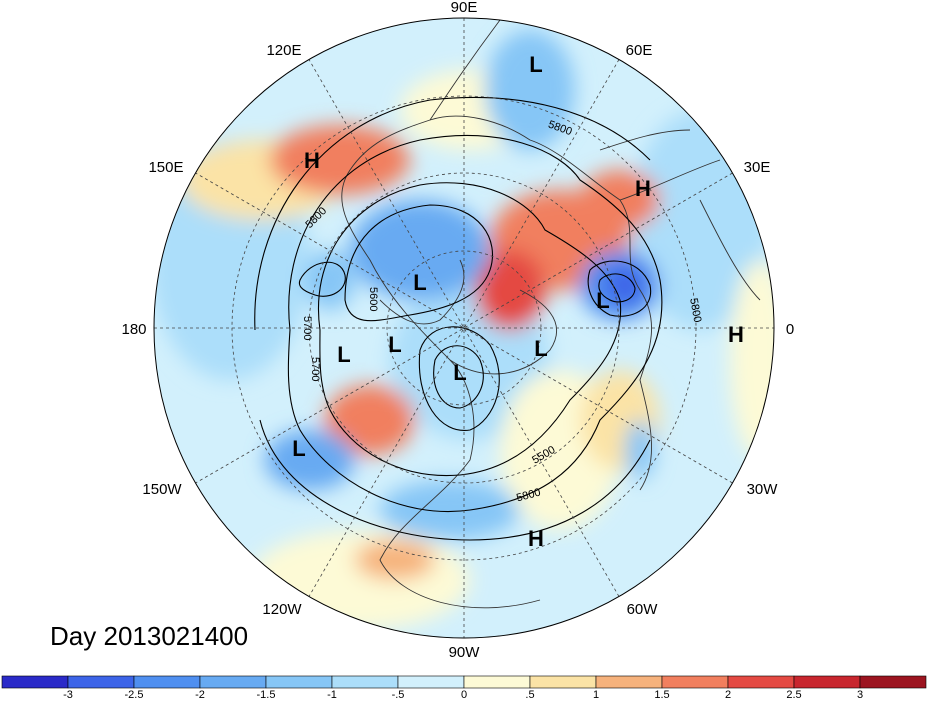  Describe the element at coordinates (639, 50) in the screenshot. I see `lon-label-60e: 60E` at that location.